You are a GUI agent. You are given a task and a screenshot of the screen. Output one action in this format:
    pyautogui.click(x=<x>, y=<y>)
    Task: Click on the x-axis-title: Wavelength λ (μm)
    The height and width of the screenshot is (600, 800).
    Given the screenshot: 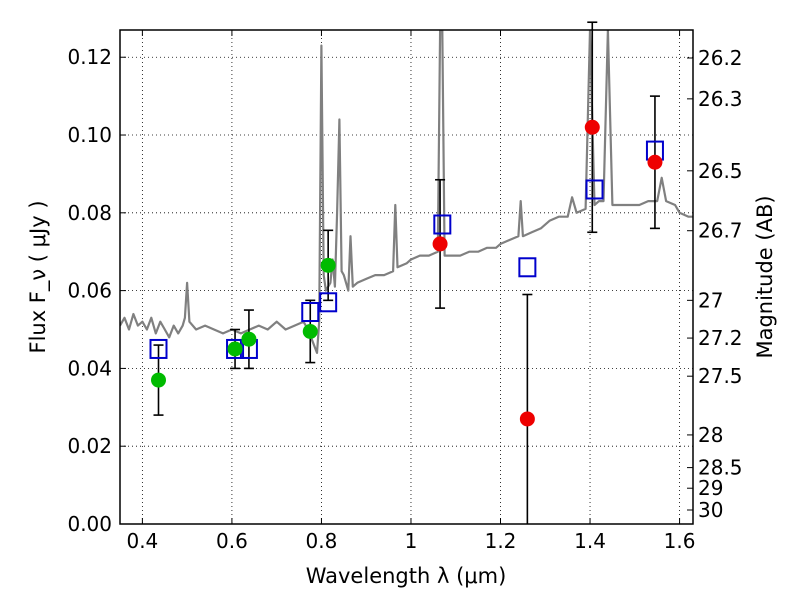 What is the action you would take?
    pyautogui.click(x=406, y=576)
    